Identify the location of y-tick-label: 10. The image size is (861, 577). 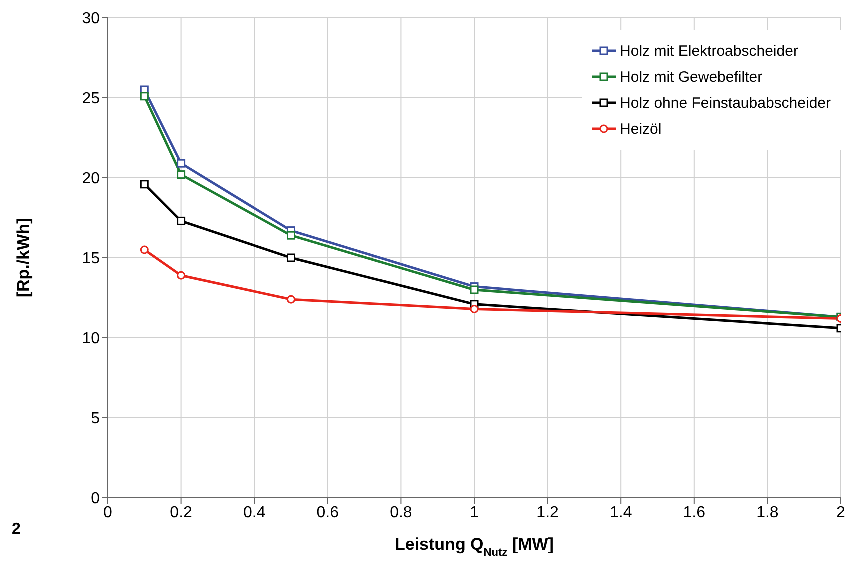
(91, 339).